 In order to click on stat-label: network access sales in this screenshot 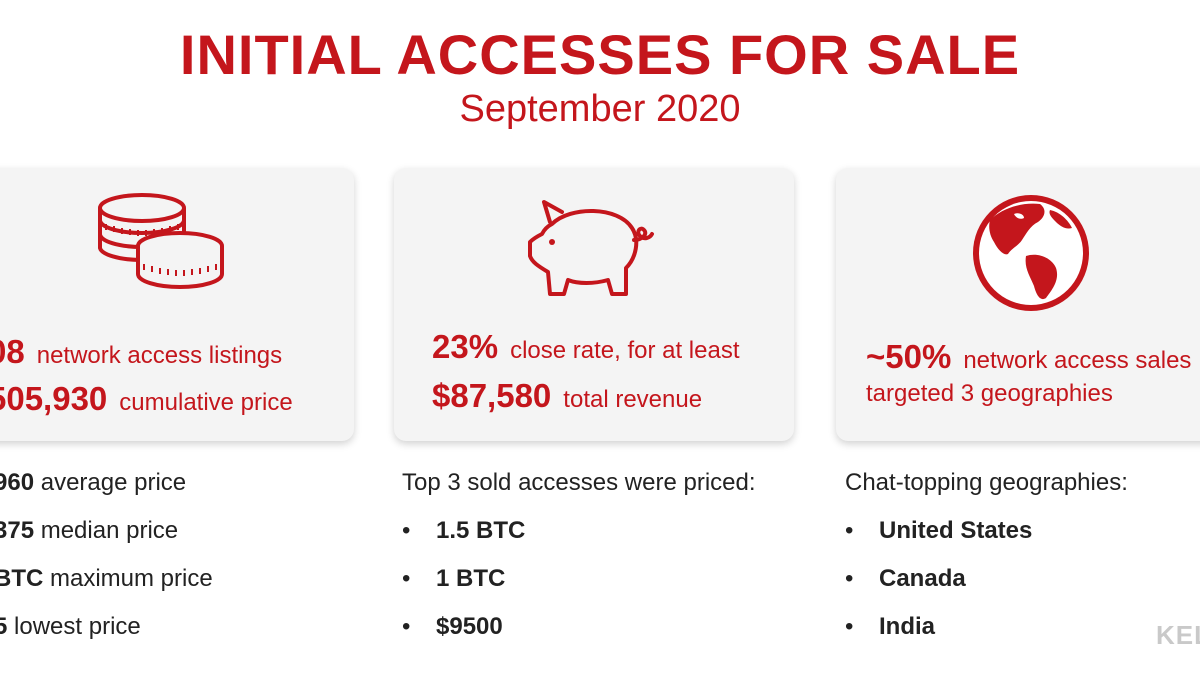, I will do `click(1077, 360)`.